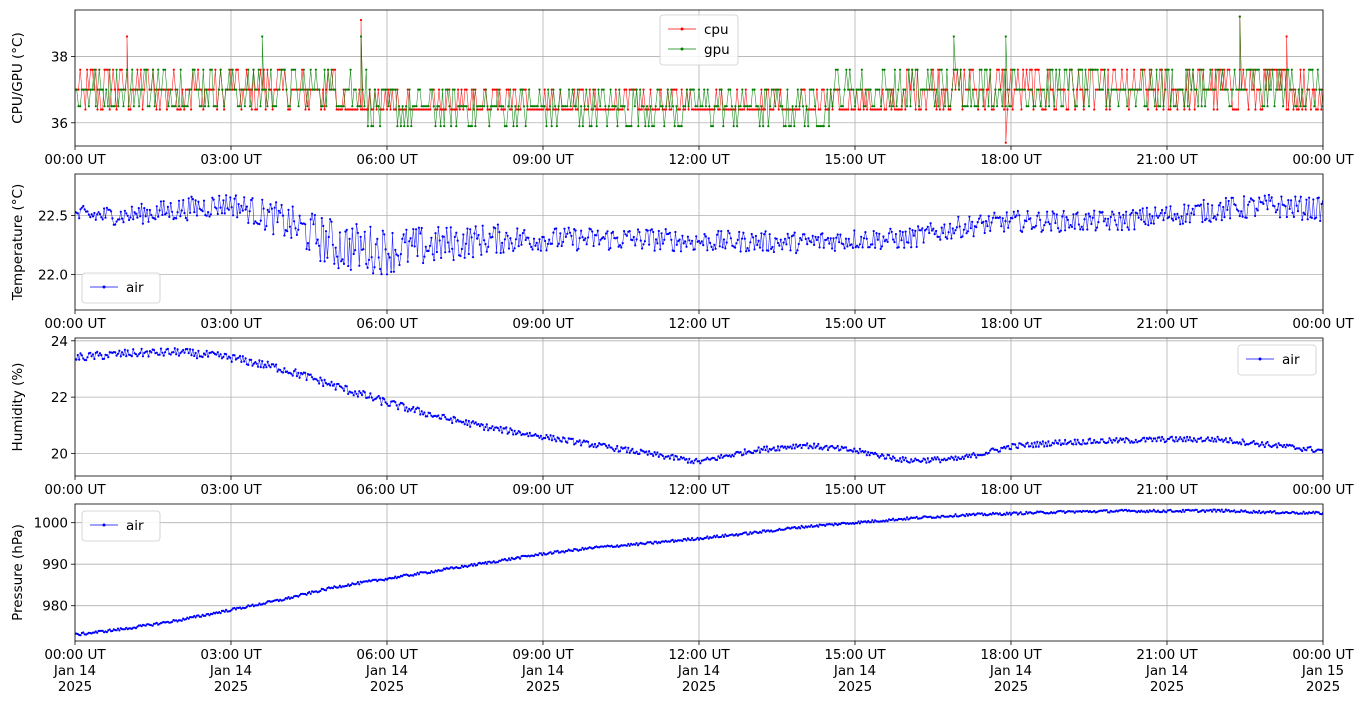  Describe the element at coordinates (543, 324) in the screenshot. I see `x-tick-label: 09:00 UT` at that location.